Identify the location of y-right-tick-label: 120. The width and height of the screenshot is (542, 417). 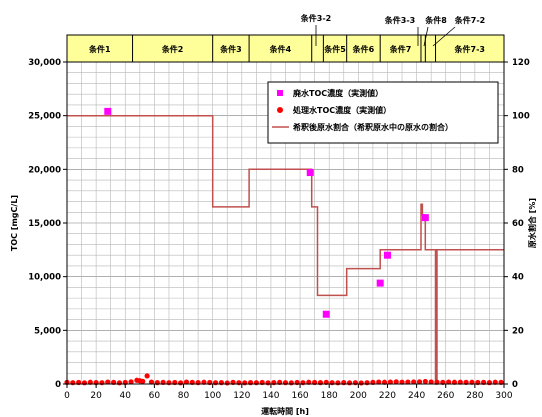
(521, 63).